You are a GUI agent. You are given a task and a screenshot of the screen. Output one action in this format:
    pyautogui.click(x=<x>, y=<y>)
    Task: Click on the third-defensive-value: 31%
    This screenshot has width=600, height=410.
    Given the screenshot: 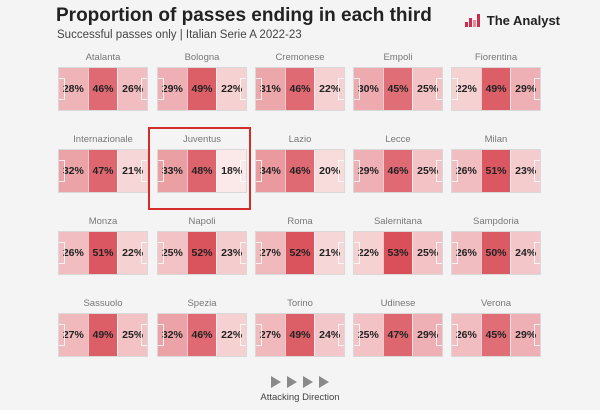 What is the action you would take?
    pyautogui.click(x=270, y=89)
    